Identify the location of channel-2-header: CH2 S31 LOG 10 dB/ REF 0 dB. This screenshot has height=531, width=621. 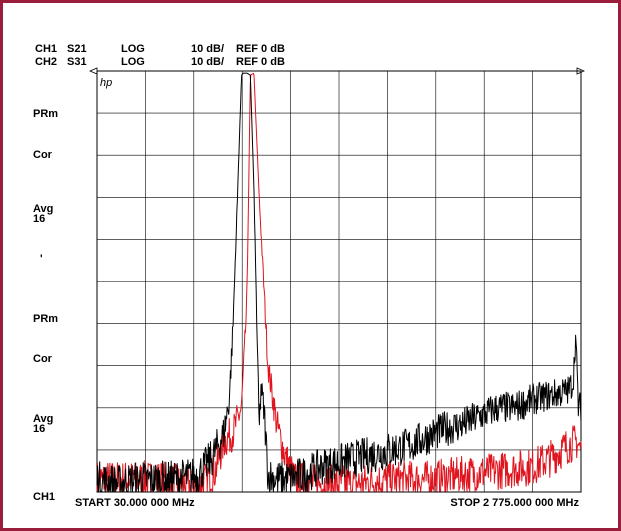
(160, 62).